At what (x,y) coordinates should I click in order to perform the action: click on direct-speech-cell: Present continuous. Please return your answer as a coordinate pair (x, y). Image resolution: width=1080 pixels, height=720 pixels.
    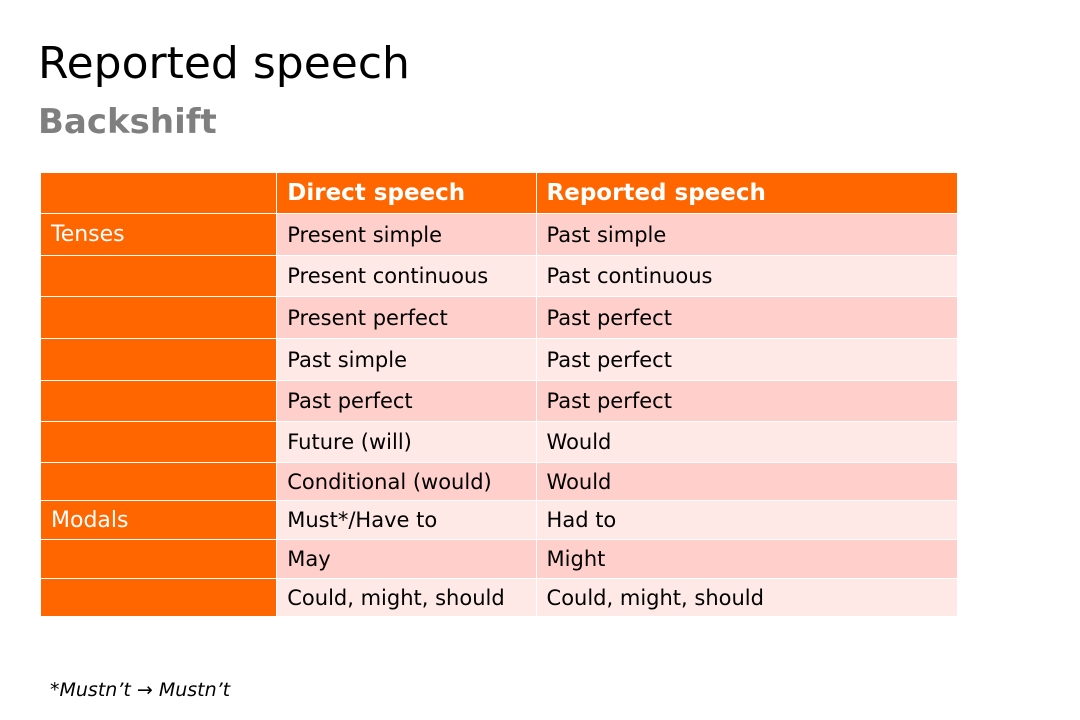
    Looking at the image, I should click on (406, 276).